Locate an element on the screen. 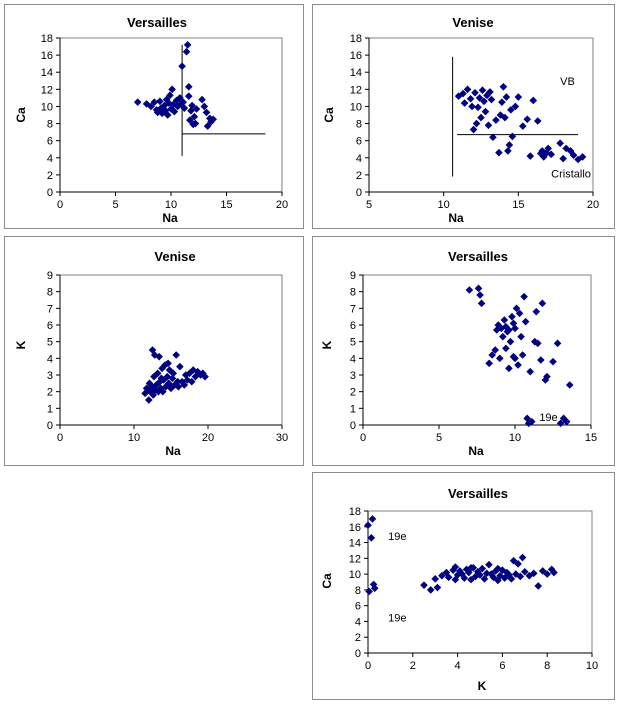 Image resolution: width=620 pixels, height=705 pixels. y-tick-label: 18 is located at coordinates (47, 39).